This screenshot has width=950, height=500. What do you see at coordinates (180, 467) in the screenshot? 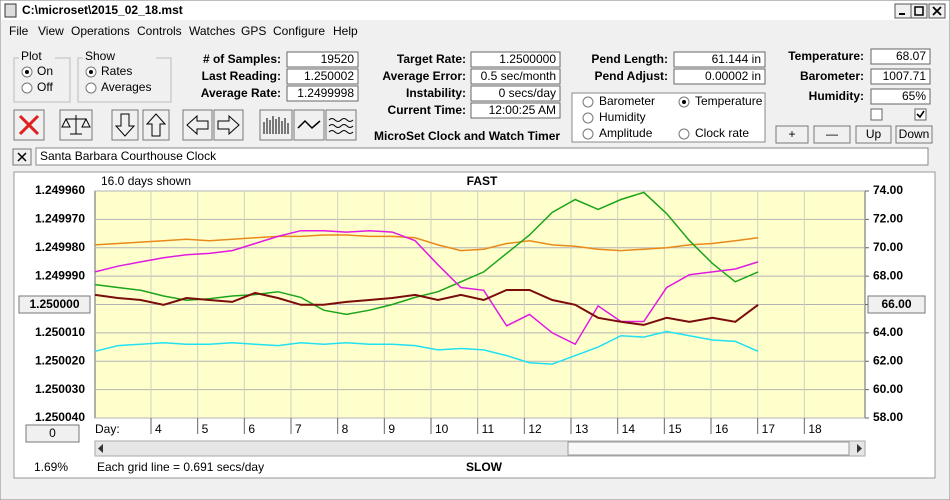
I see `footer-note: Each grid line = 0.691 secs/day` at bounding box center [180, 467].